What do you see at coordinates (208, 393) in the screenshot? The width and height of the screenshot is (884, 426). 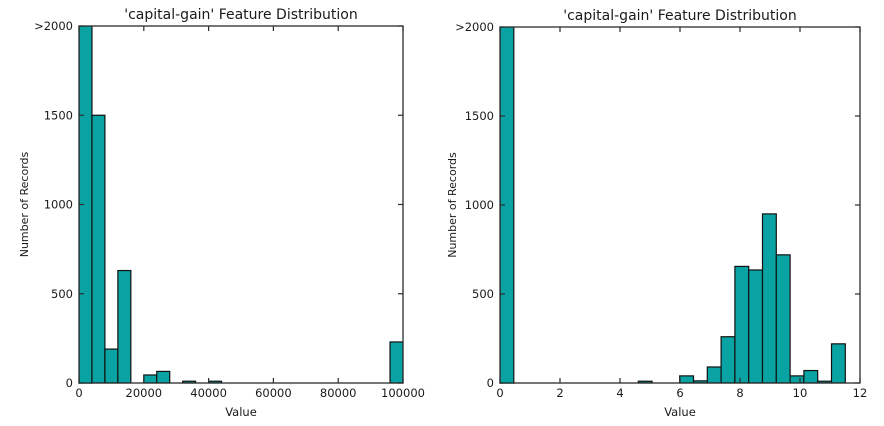 I see `x-tick-label: 40000` at bounding box center [208, 393].